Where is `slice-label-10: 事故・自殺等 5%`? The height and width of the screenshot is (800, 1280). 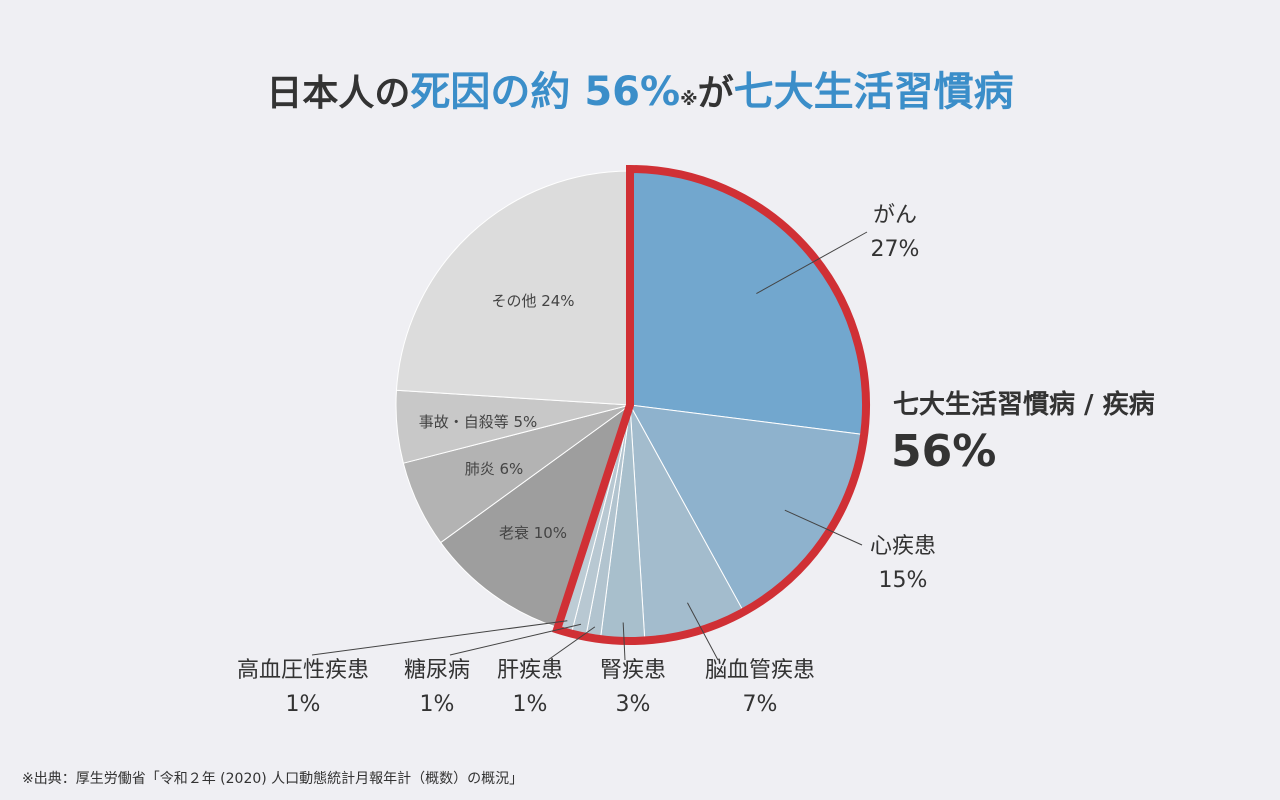
slice-label-10: 事故・自殺等 5% is located at coordinates (478, 422).